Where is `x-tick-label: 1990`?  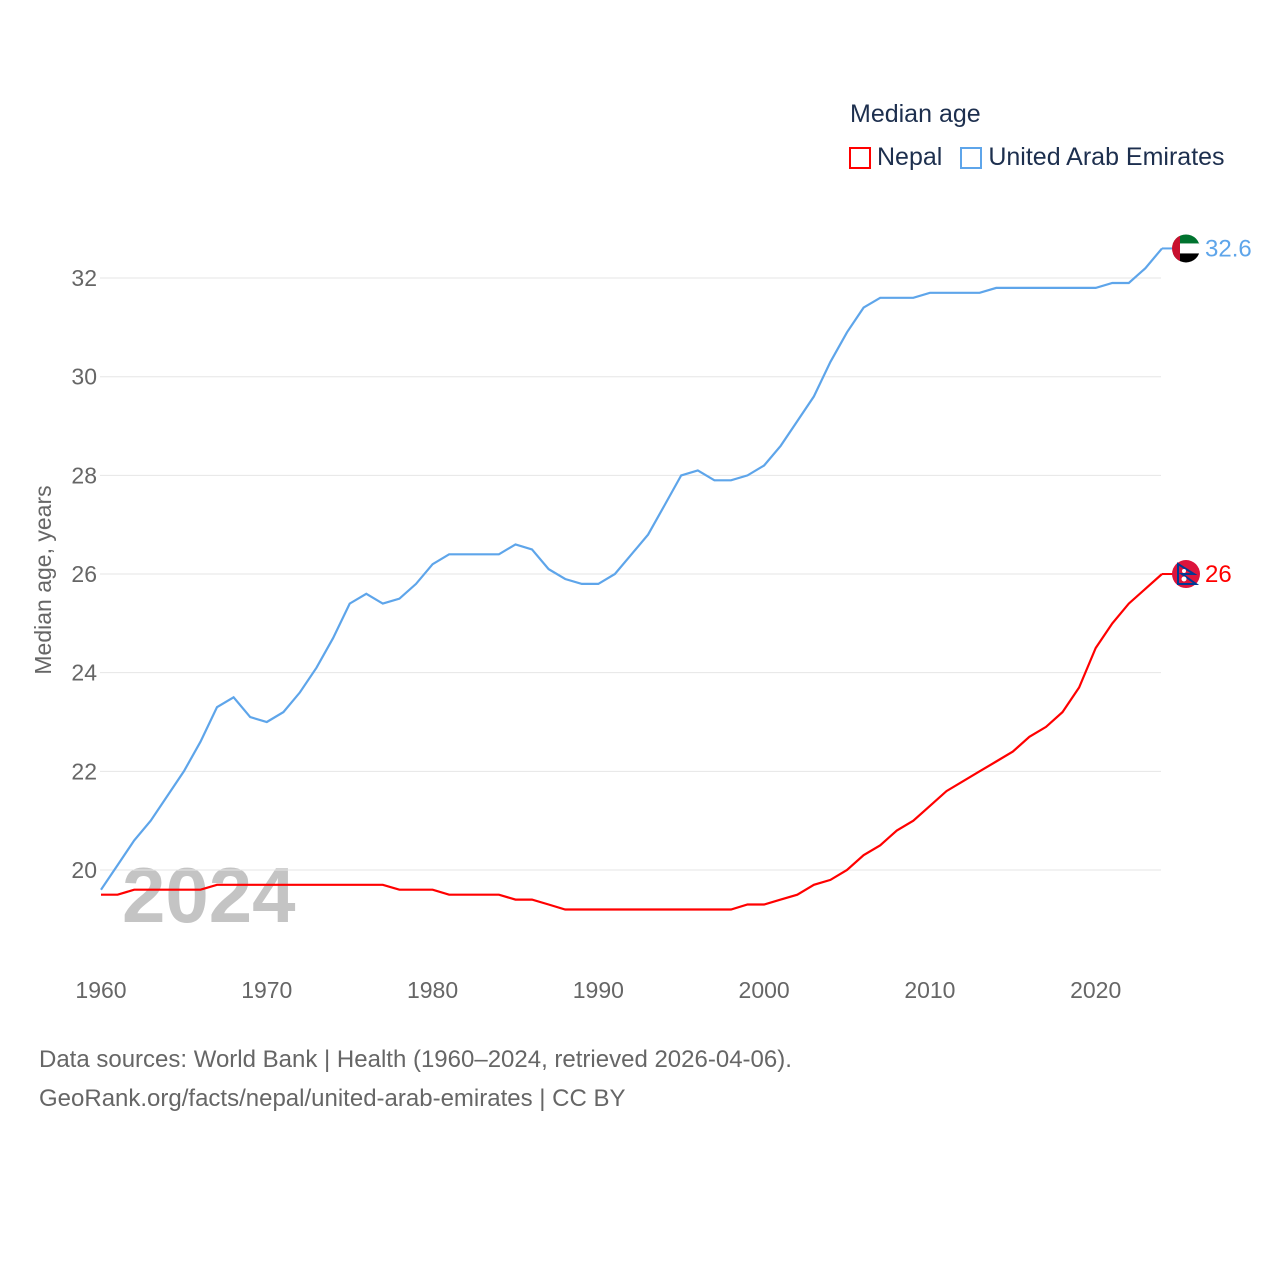 x-tick-label: 1990 is located at coordinates (598, 990).